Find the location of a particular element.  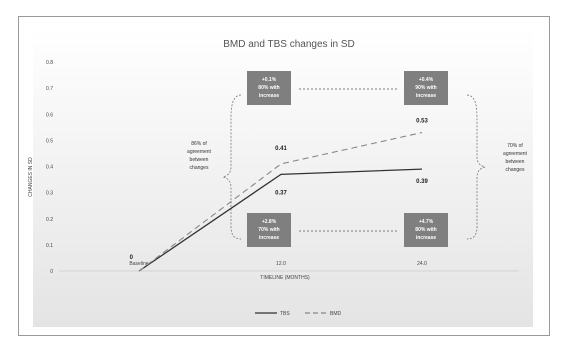

legend-label-tbs: TBS is located at coordinates (285, 314).